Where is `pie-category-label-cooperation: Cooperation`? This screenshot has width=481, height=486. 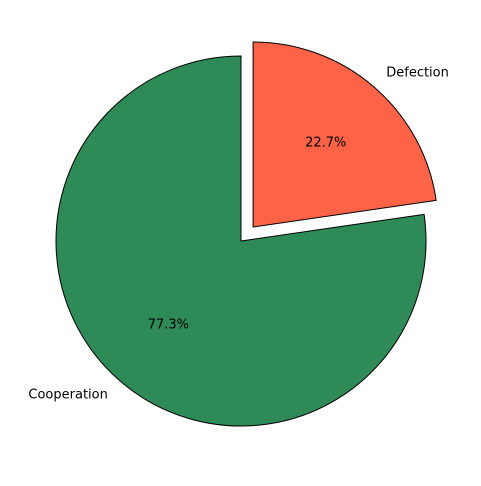
pie-category-label-cooperation: Cooperation is located at coordinates (67, 394).